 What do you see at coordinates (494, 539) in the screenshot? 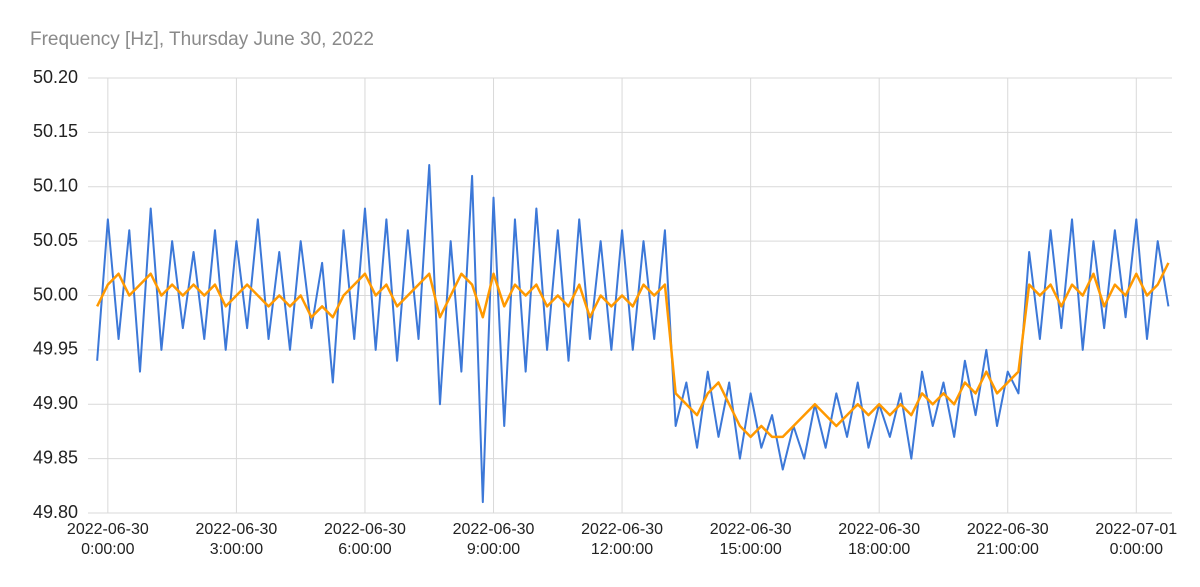
I see `x-tick-label: 2022-06-30 9:00:00` at bounding box center [494, 539].